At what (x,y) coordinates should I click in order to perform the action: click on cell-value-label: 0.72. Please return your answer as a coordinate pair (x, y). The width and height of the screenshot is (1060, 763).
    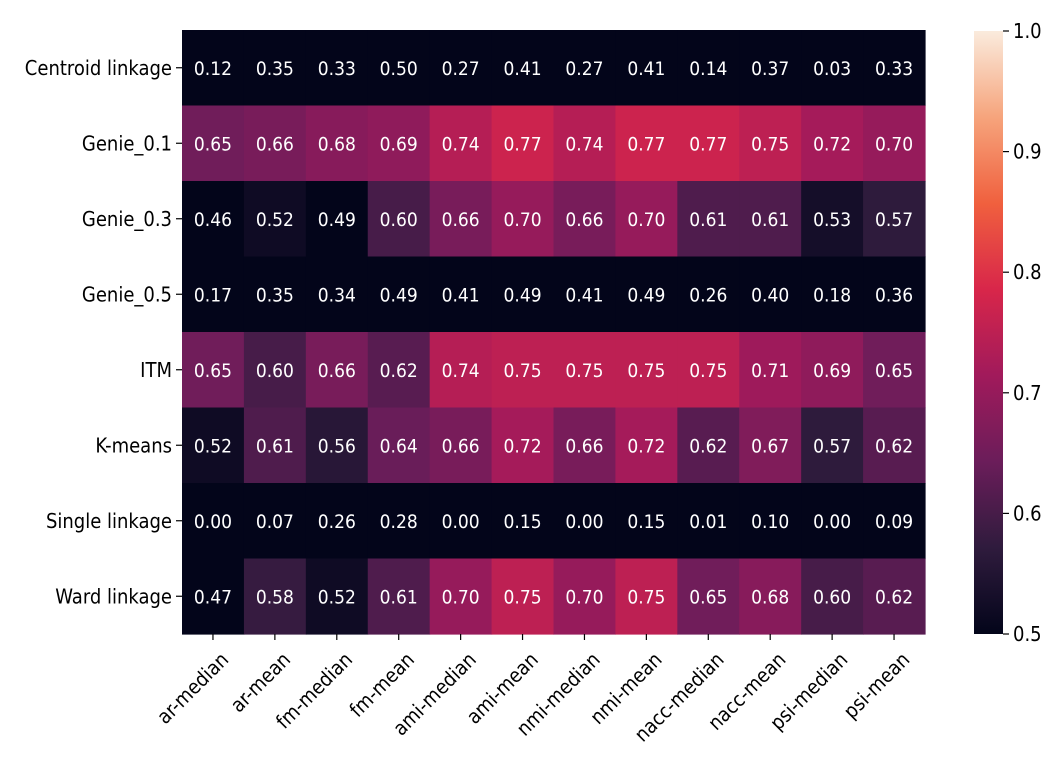
    Looking at the image, I should click on (646, 446).